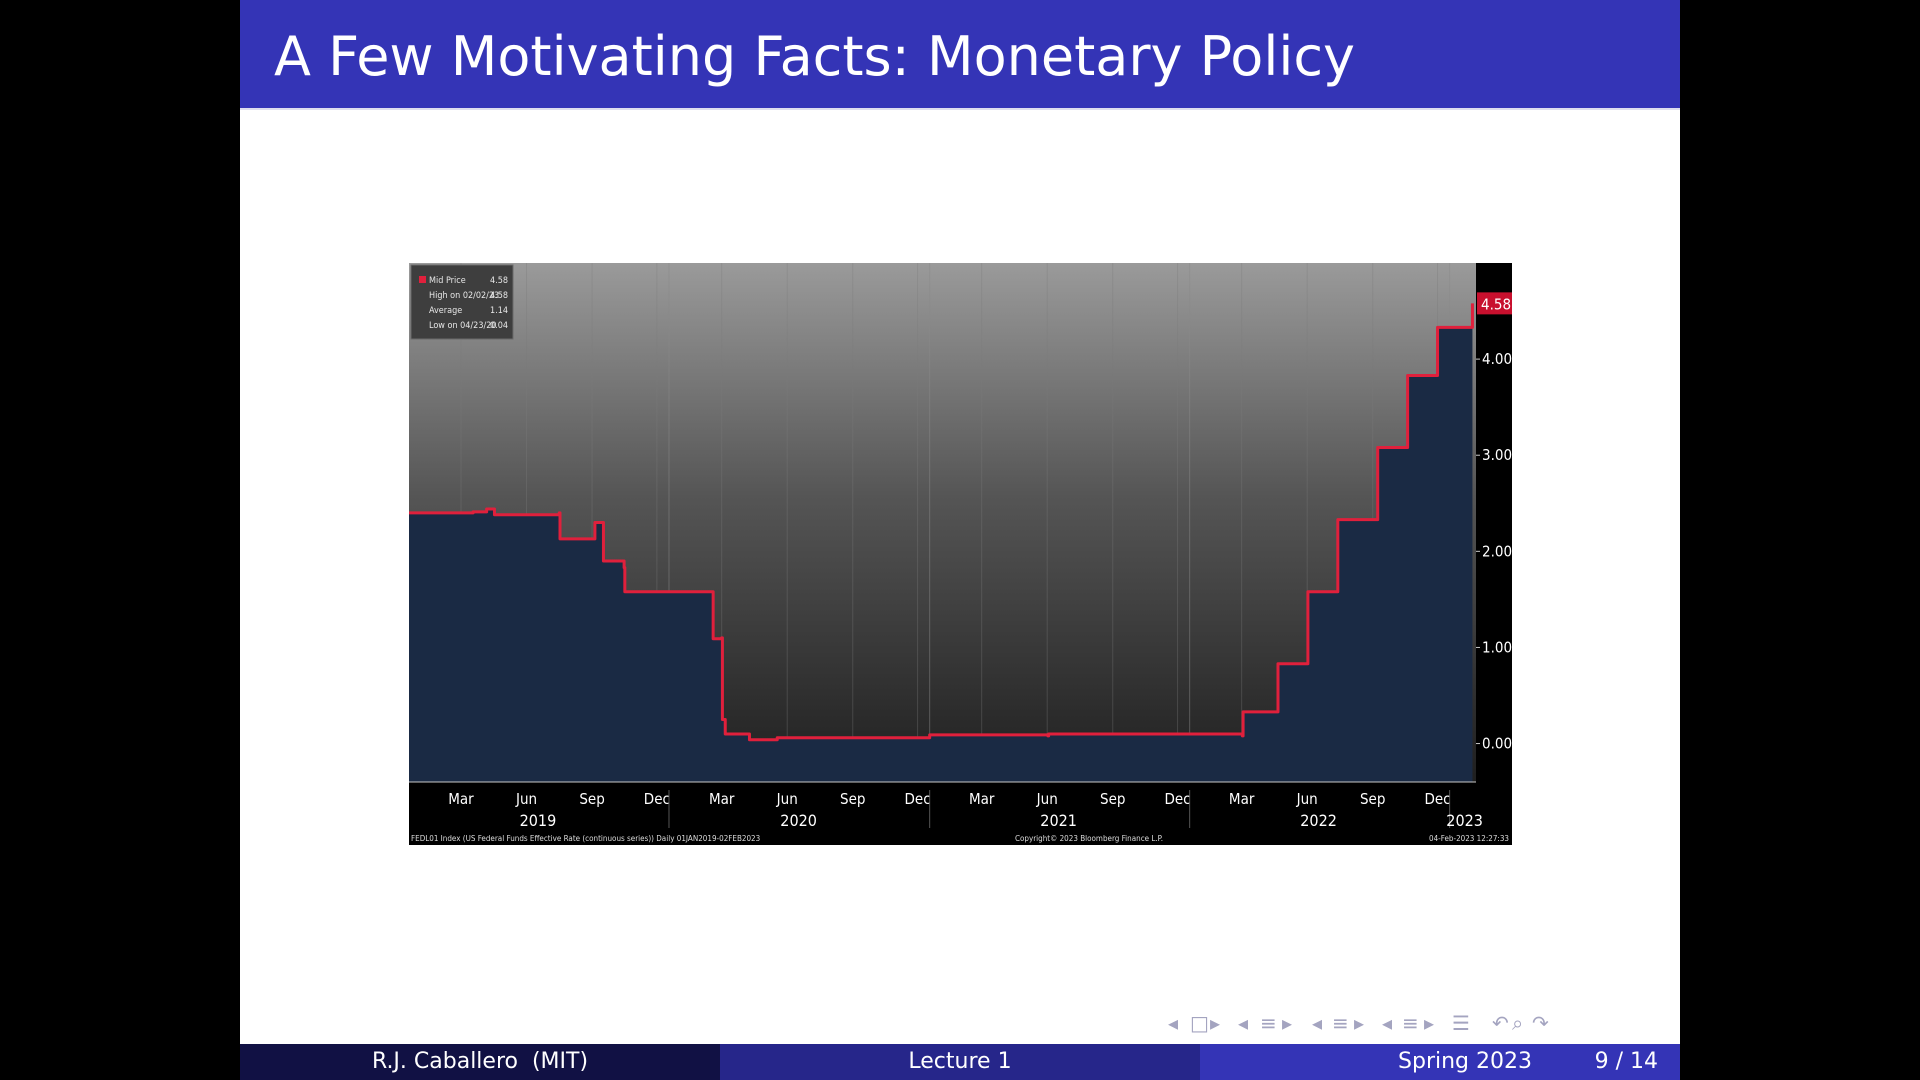 This screenshot has height=1080, width=1920. I want to click on slide-title: A Few Motivating Facts: Monetary Policy, so click(815, 56).